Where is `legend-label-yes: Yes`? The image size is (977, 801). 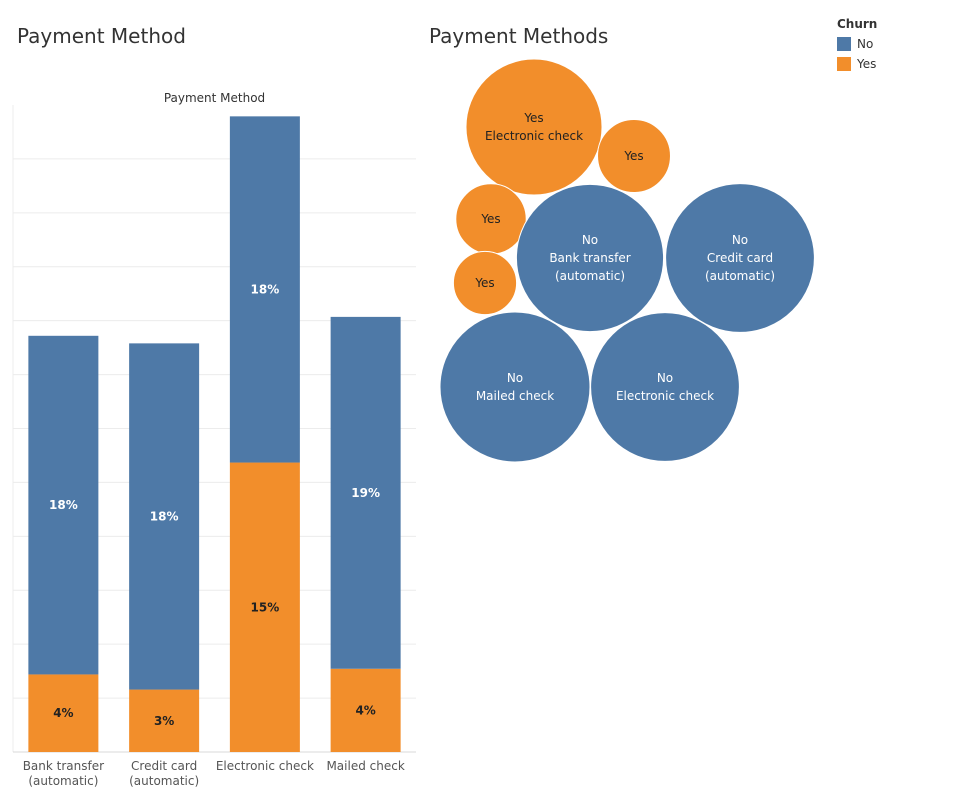 legend-label-yes: Yes is located at coordinates (867, 64).